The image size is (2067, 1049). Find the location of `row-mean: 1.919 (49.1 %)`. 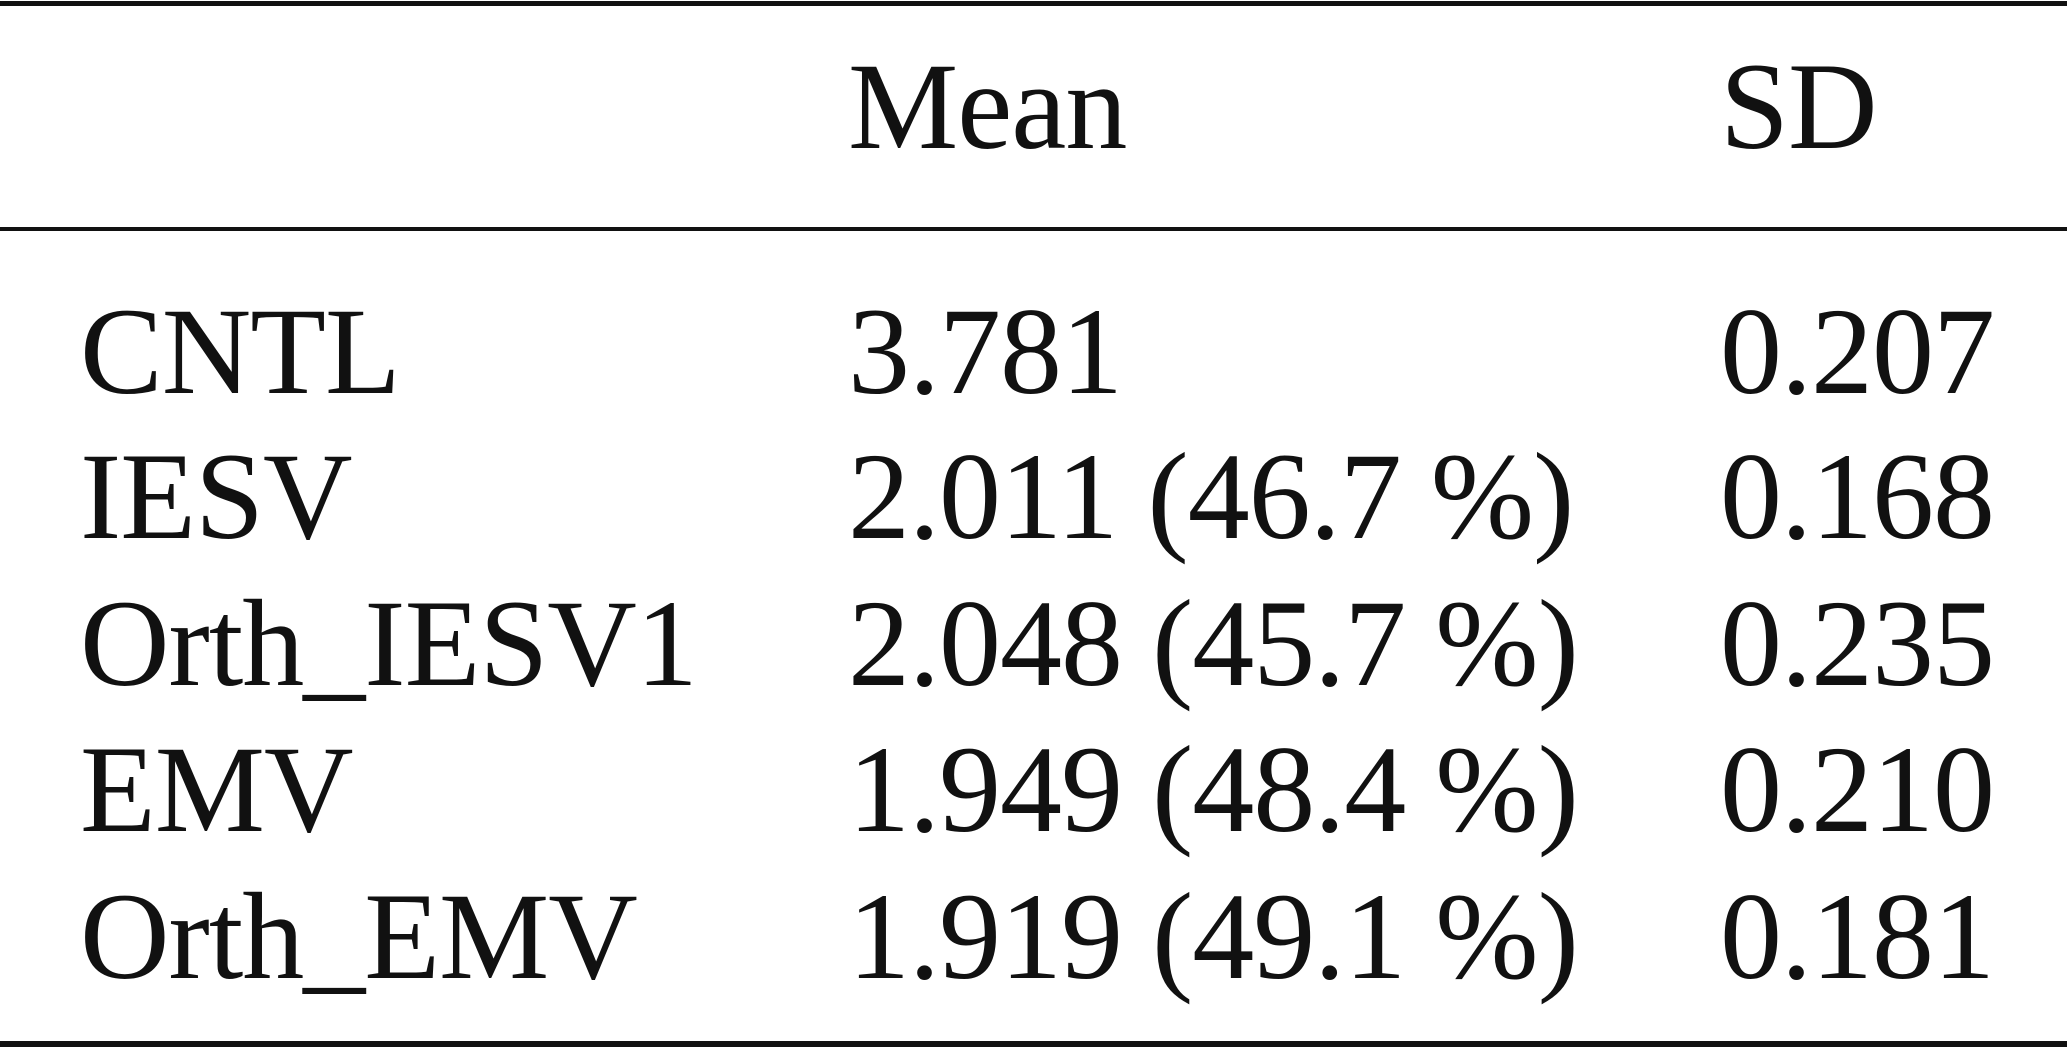

row-mean: 1.919 (49.1 %) is located at coordinates (1213, 936).